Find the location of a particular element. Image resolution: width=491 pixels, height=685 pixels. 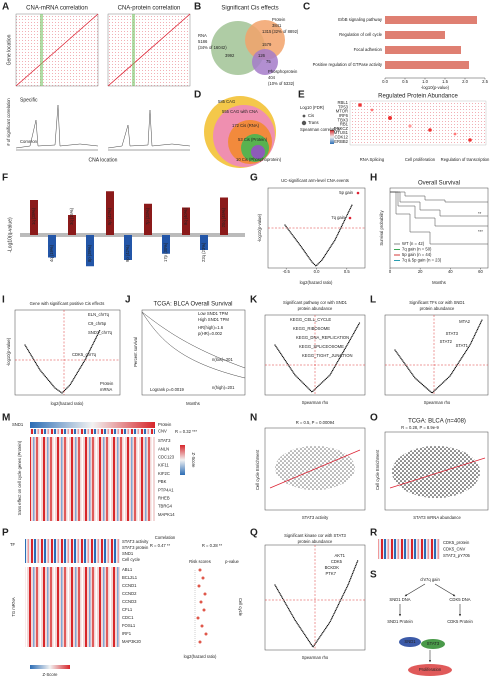

panel-title: TCGA: BLCA Overall Survival is located at coordinates (192, 305).